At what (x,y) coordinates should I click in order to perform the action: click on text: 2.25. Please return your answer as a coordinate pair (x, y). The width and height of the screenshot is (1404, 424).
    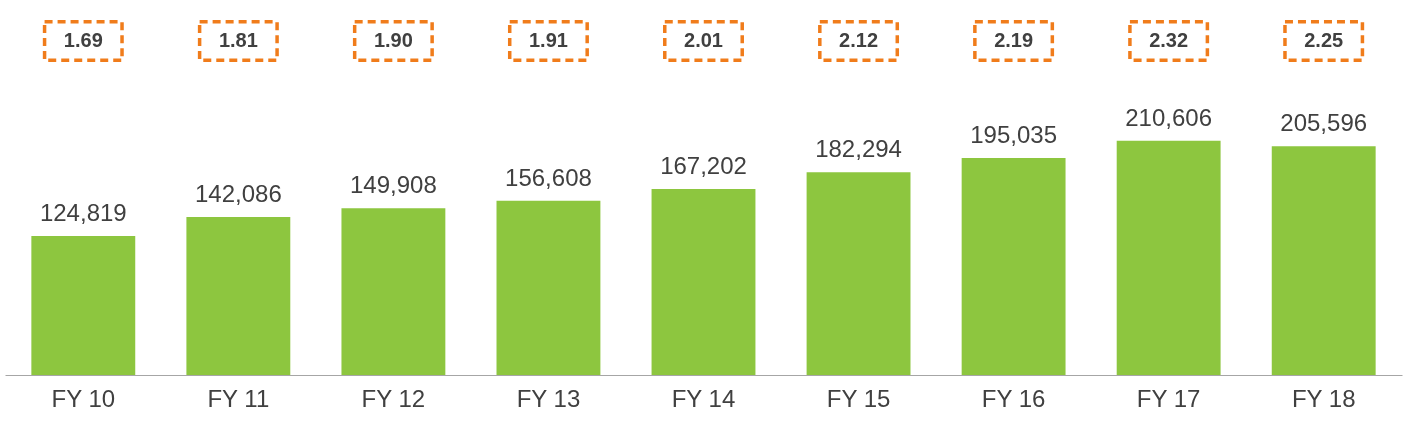
    Looking at the image, I should click on (1324, 40).